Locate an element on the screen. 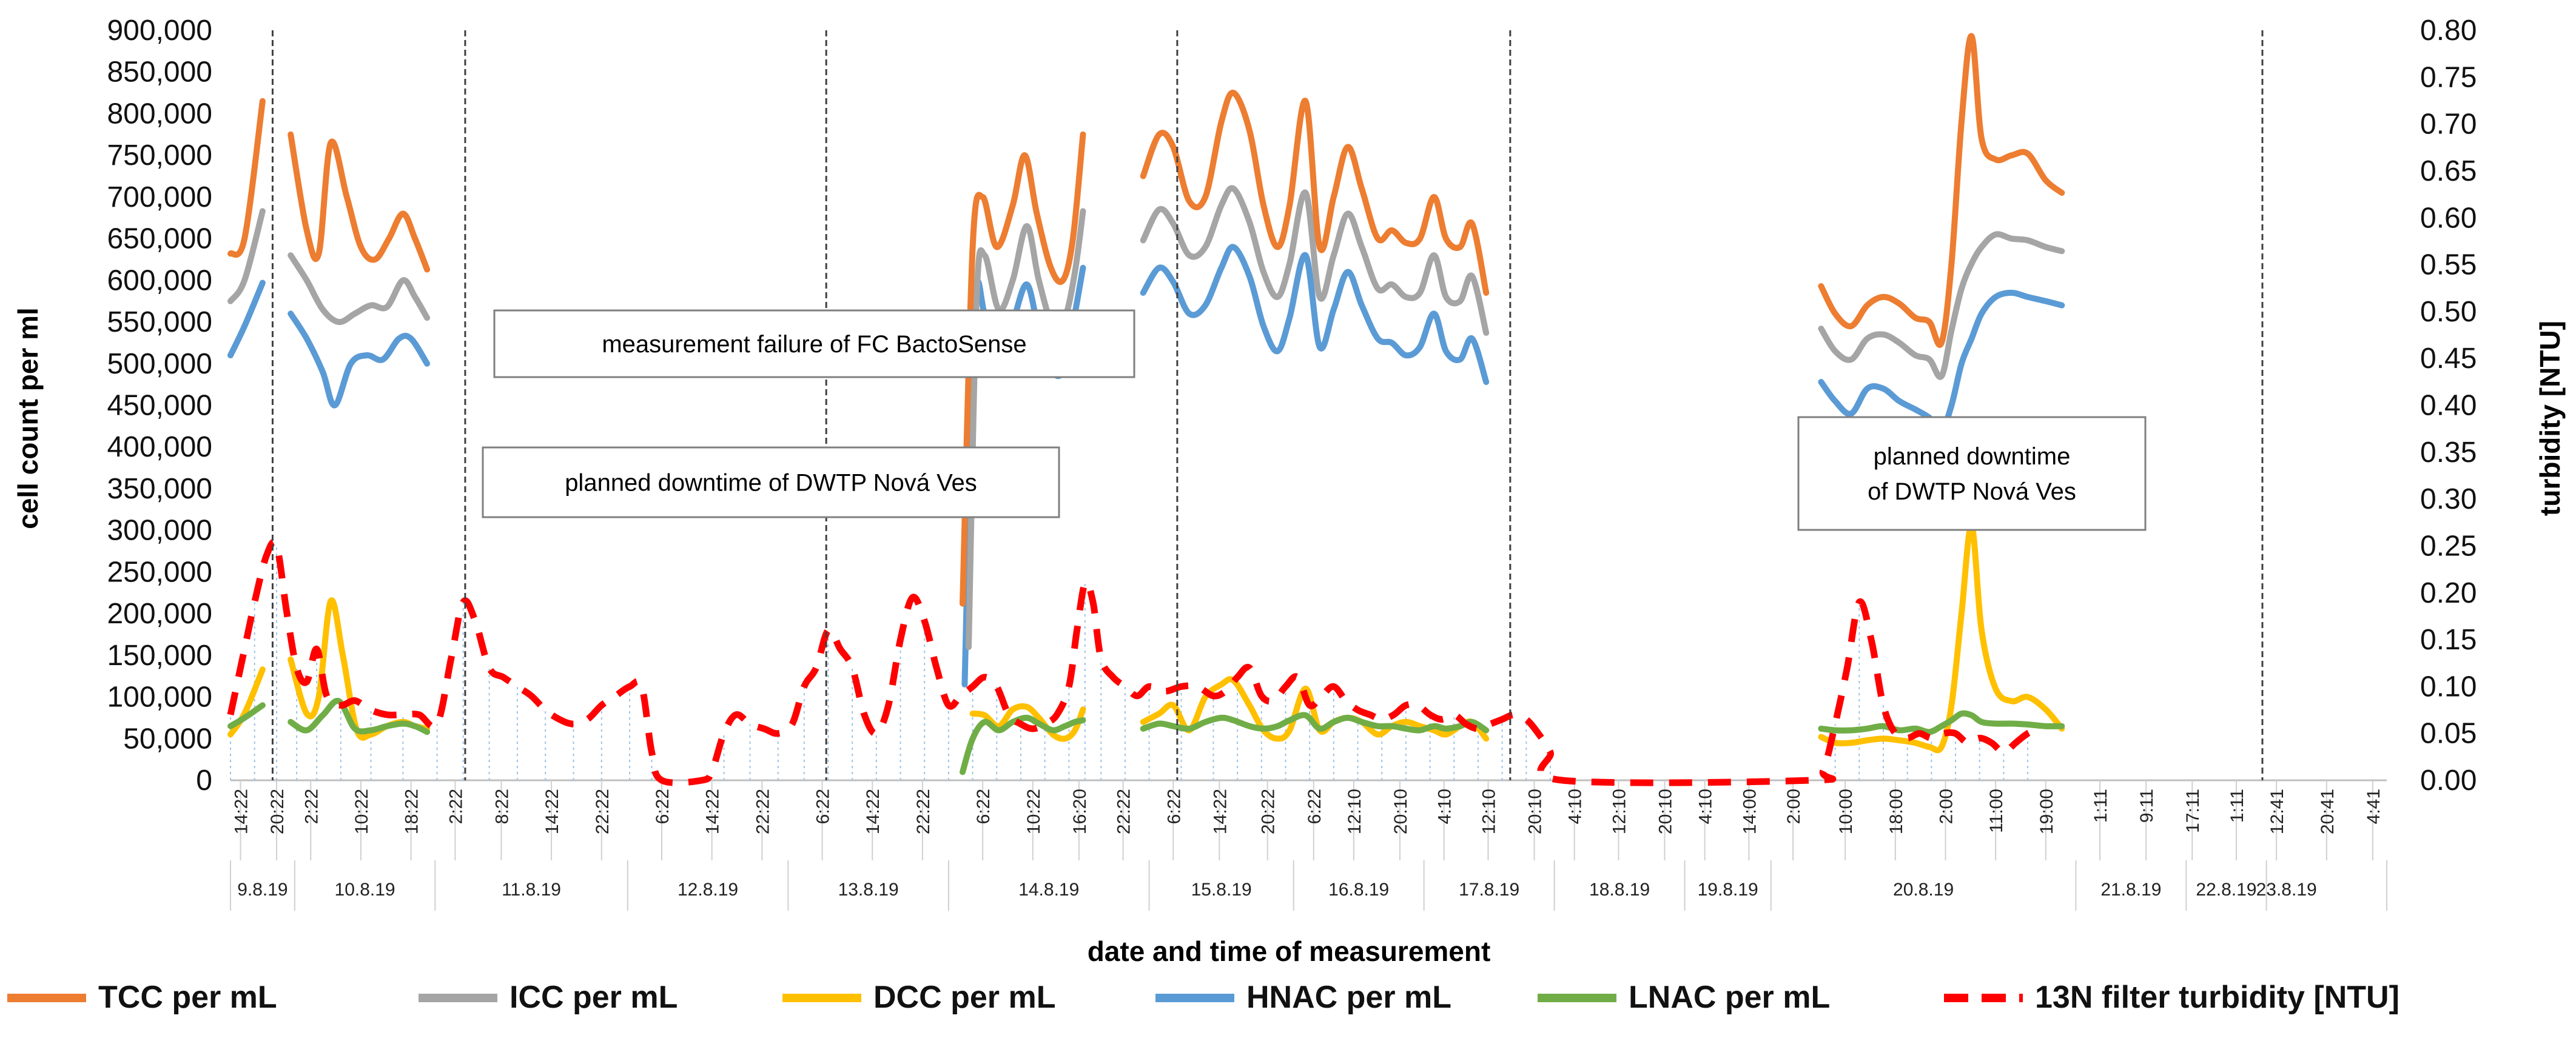 Image resolution: width=2576 pixels, height=1041 pixels. y-tick-label-left: 400,000 is located at coordinates (159, 447).